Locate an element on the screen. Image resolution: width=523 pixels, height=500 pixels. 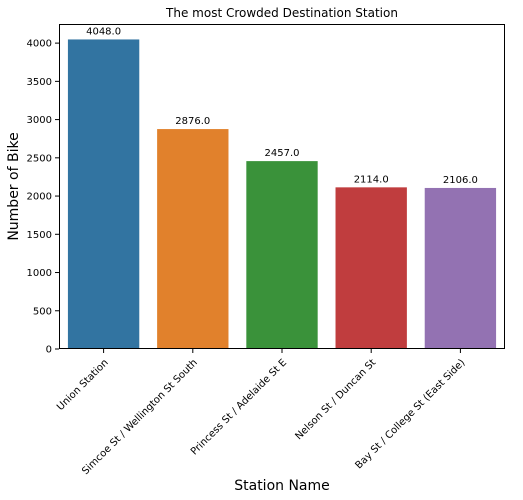
bar-value-label: 2876.0 is located at coordinates (192, 121).